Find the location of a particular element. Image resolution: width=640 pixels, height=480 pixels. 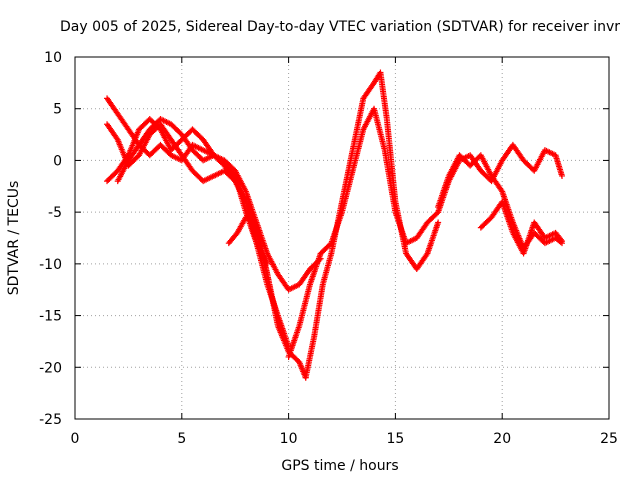

series-track10 is located at coordinates (521, 227).